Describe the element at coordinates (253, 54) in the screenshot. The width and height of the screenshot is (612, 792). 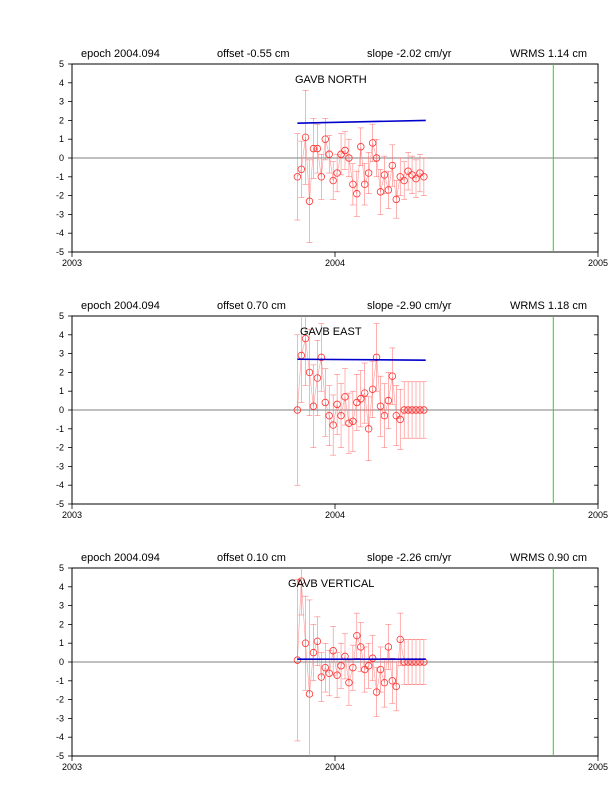
I see `offset-label: offset -0.55 cm` at that location.